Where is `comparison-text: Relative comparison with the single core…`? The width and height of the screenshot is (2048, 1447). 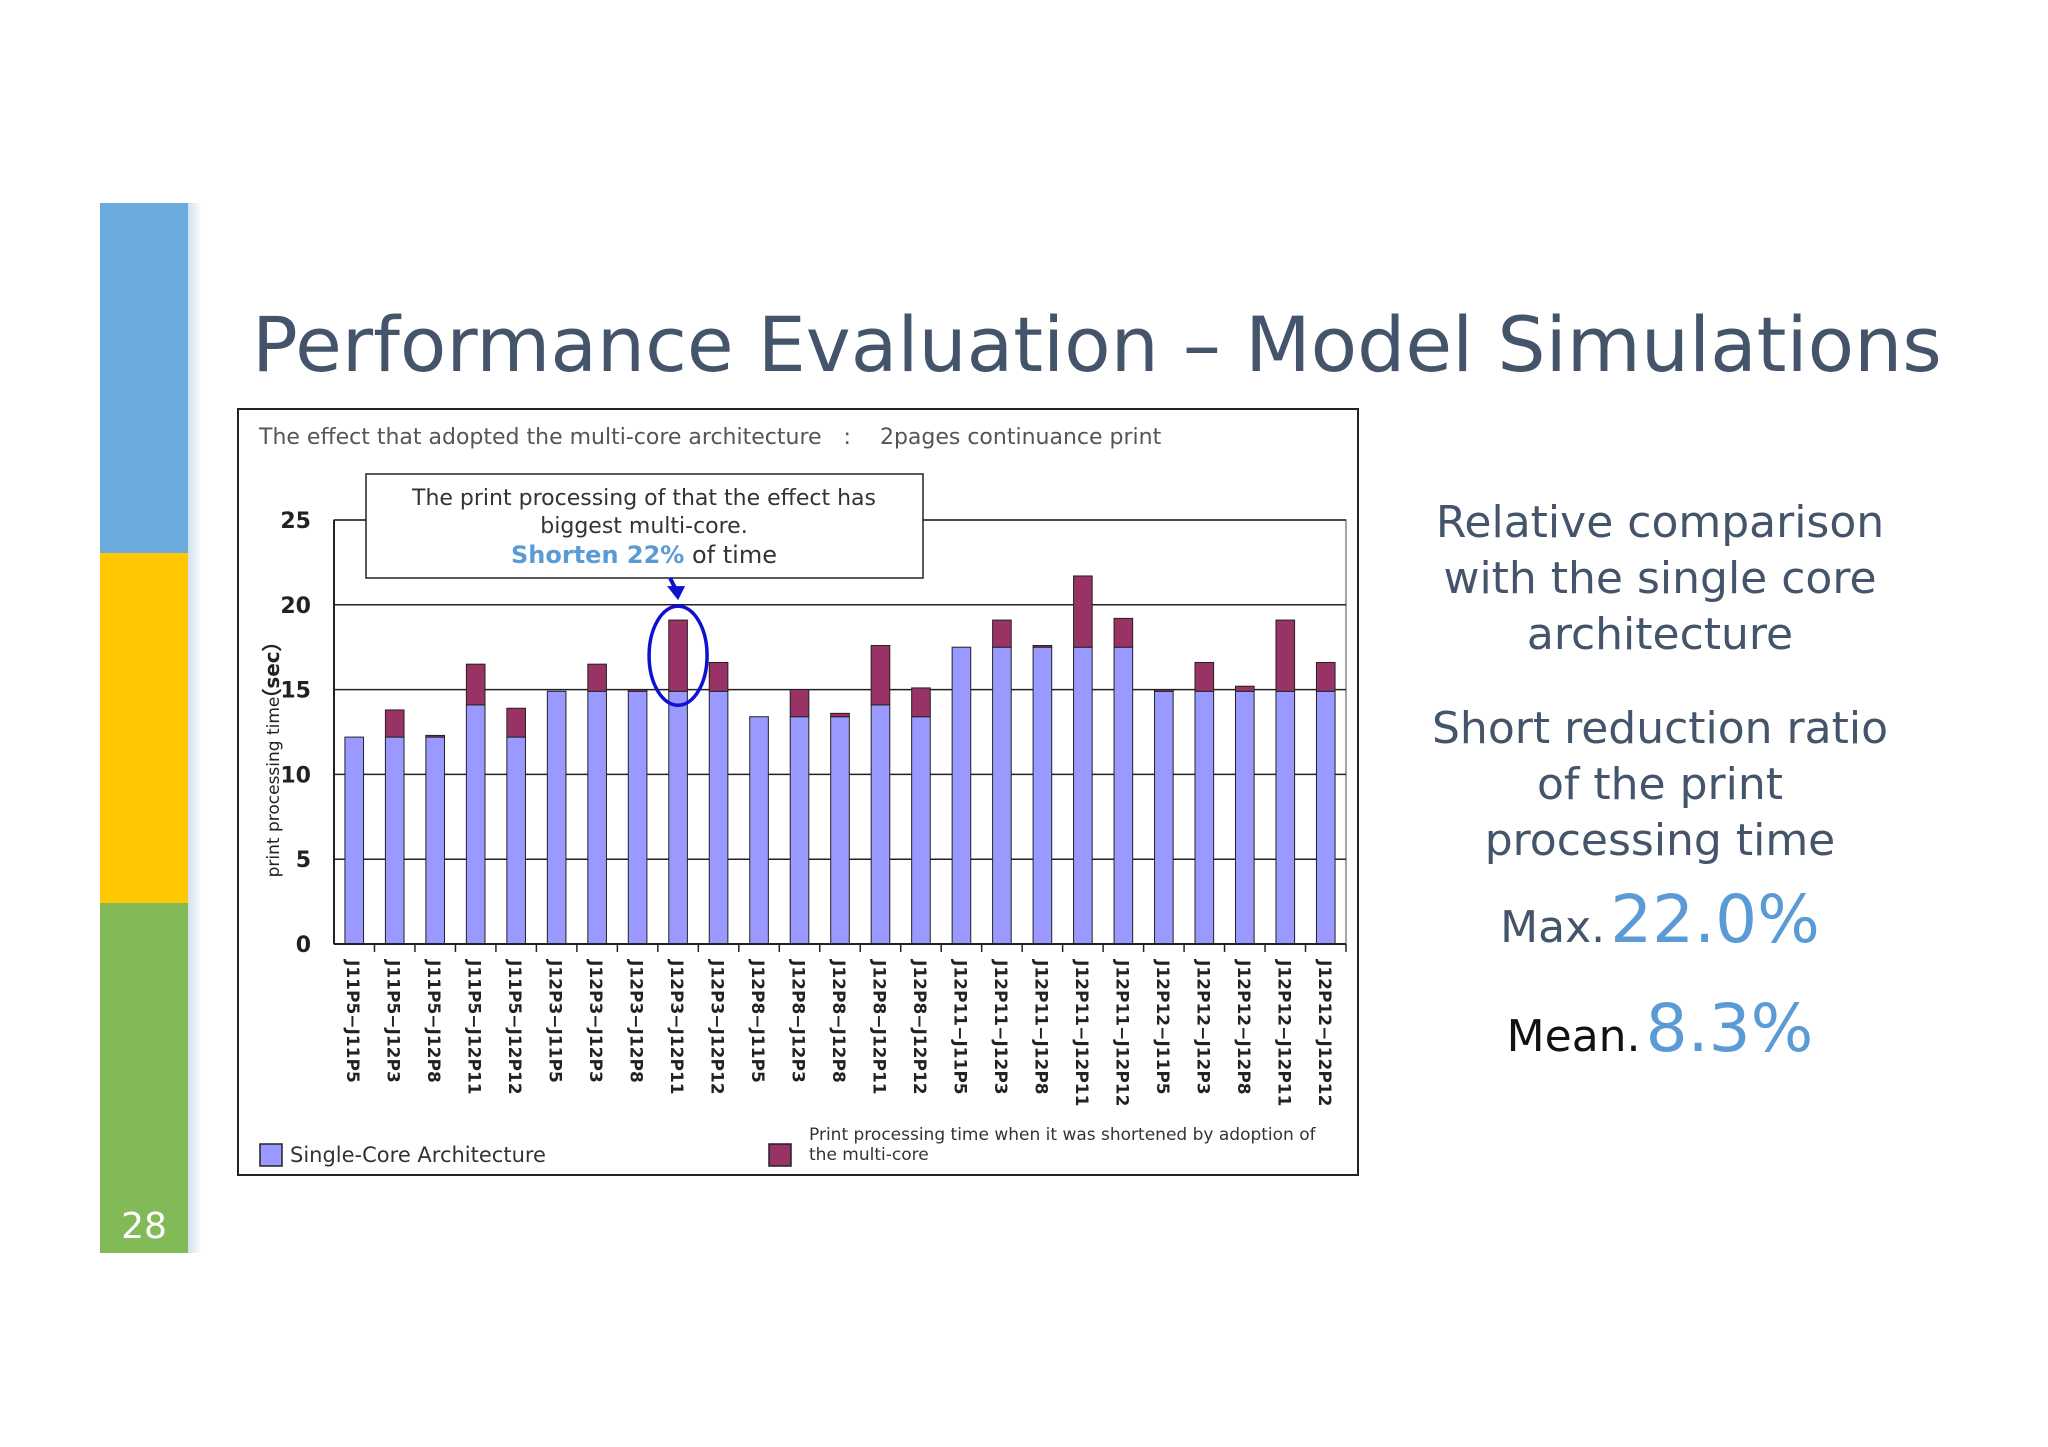
comparison-text: Relative comparison with the single core… is located at coordinates (1660, 579).